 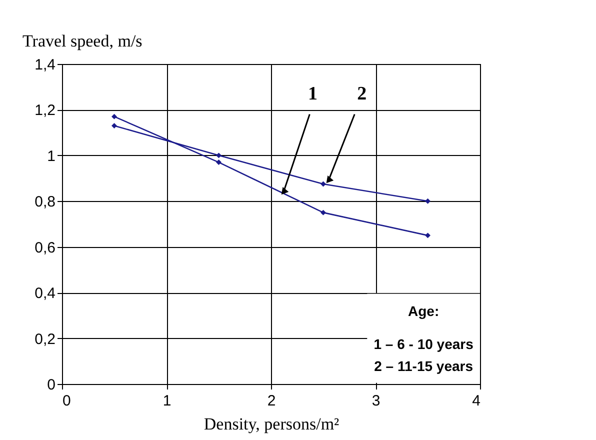 I want to click on annotation: Age:, so click(x=424, y=311).